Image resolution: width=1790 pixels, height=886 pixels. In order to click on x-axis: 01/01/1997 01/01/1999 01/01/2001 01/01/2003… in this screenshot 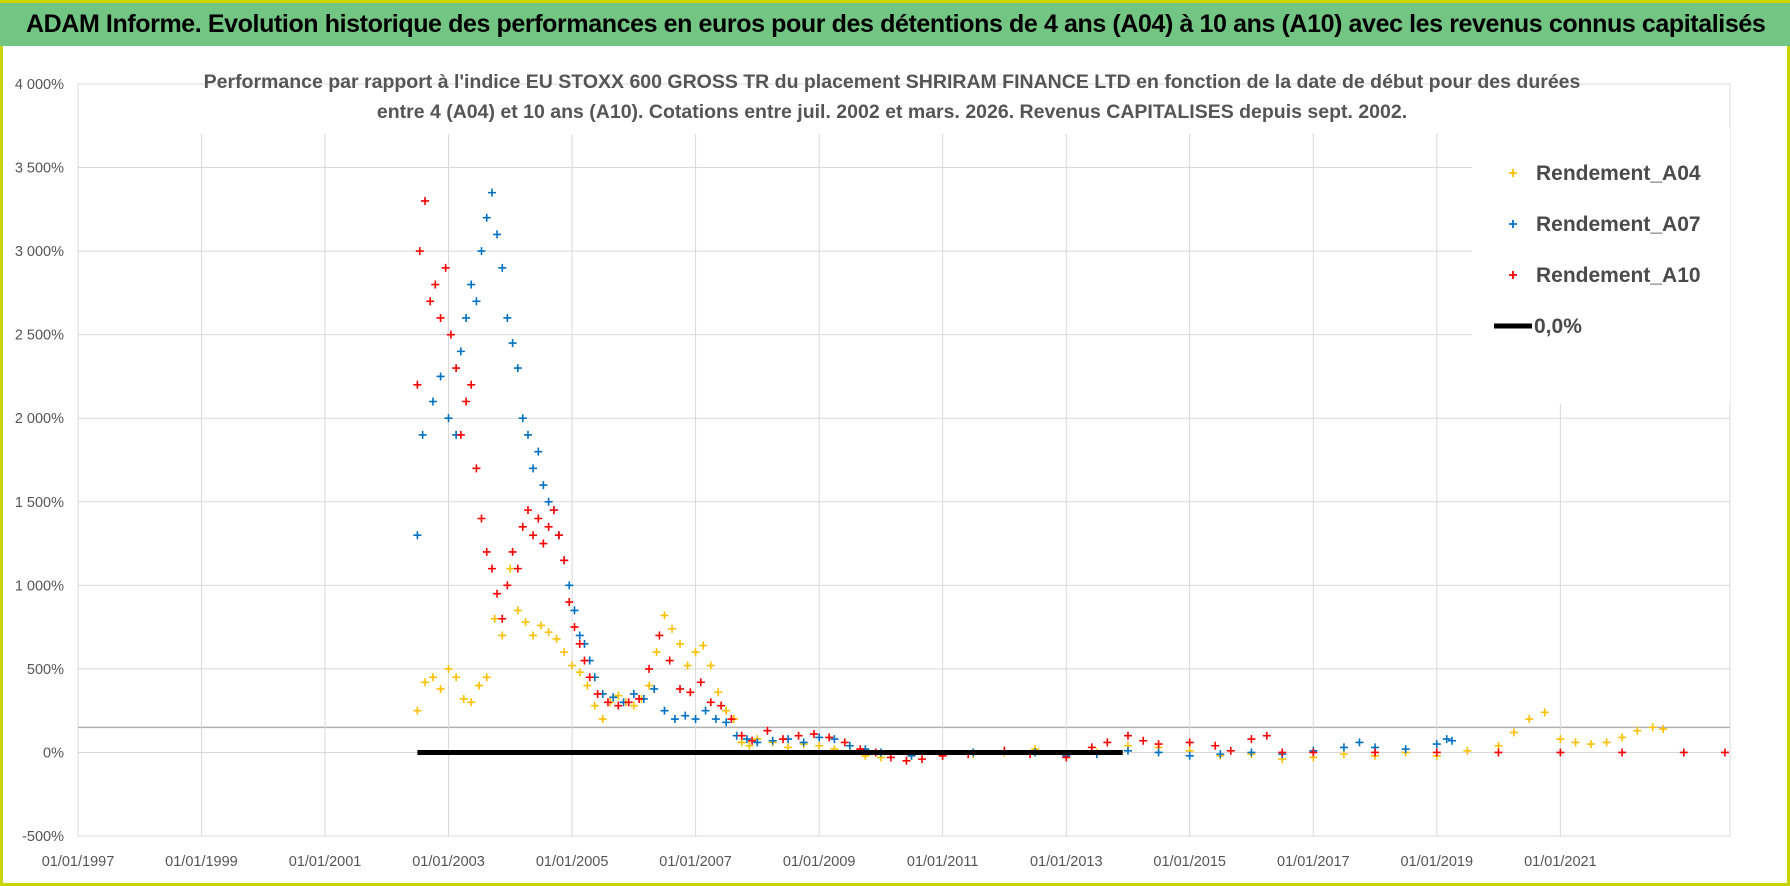, I will do `click(819, 862)`.